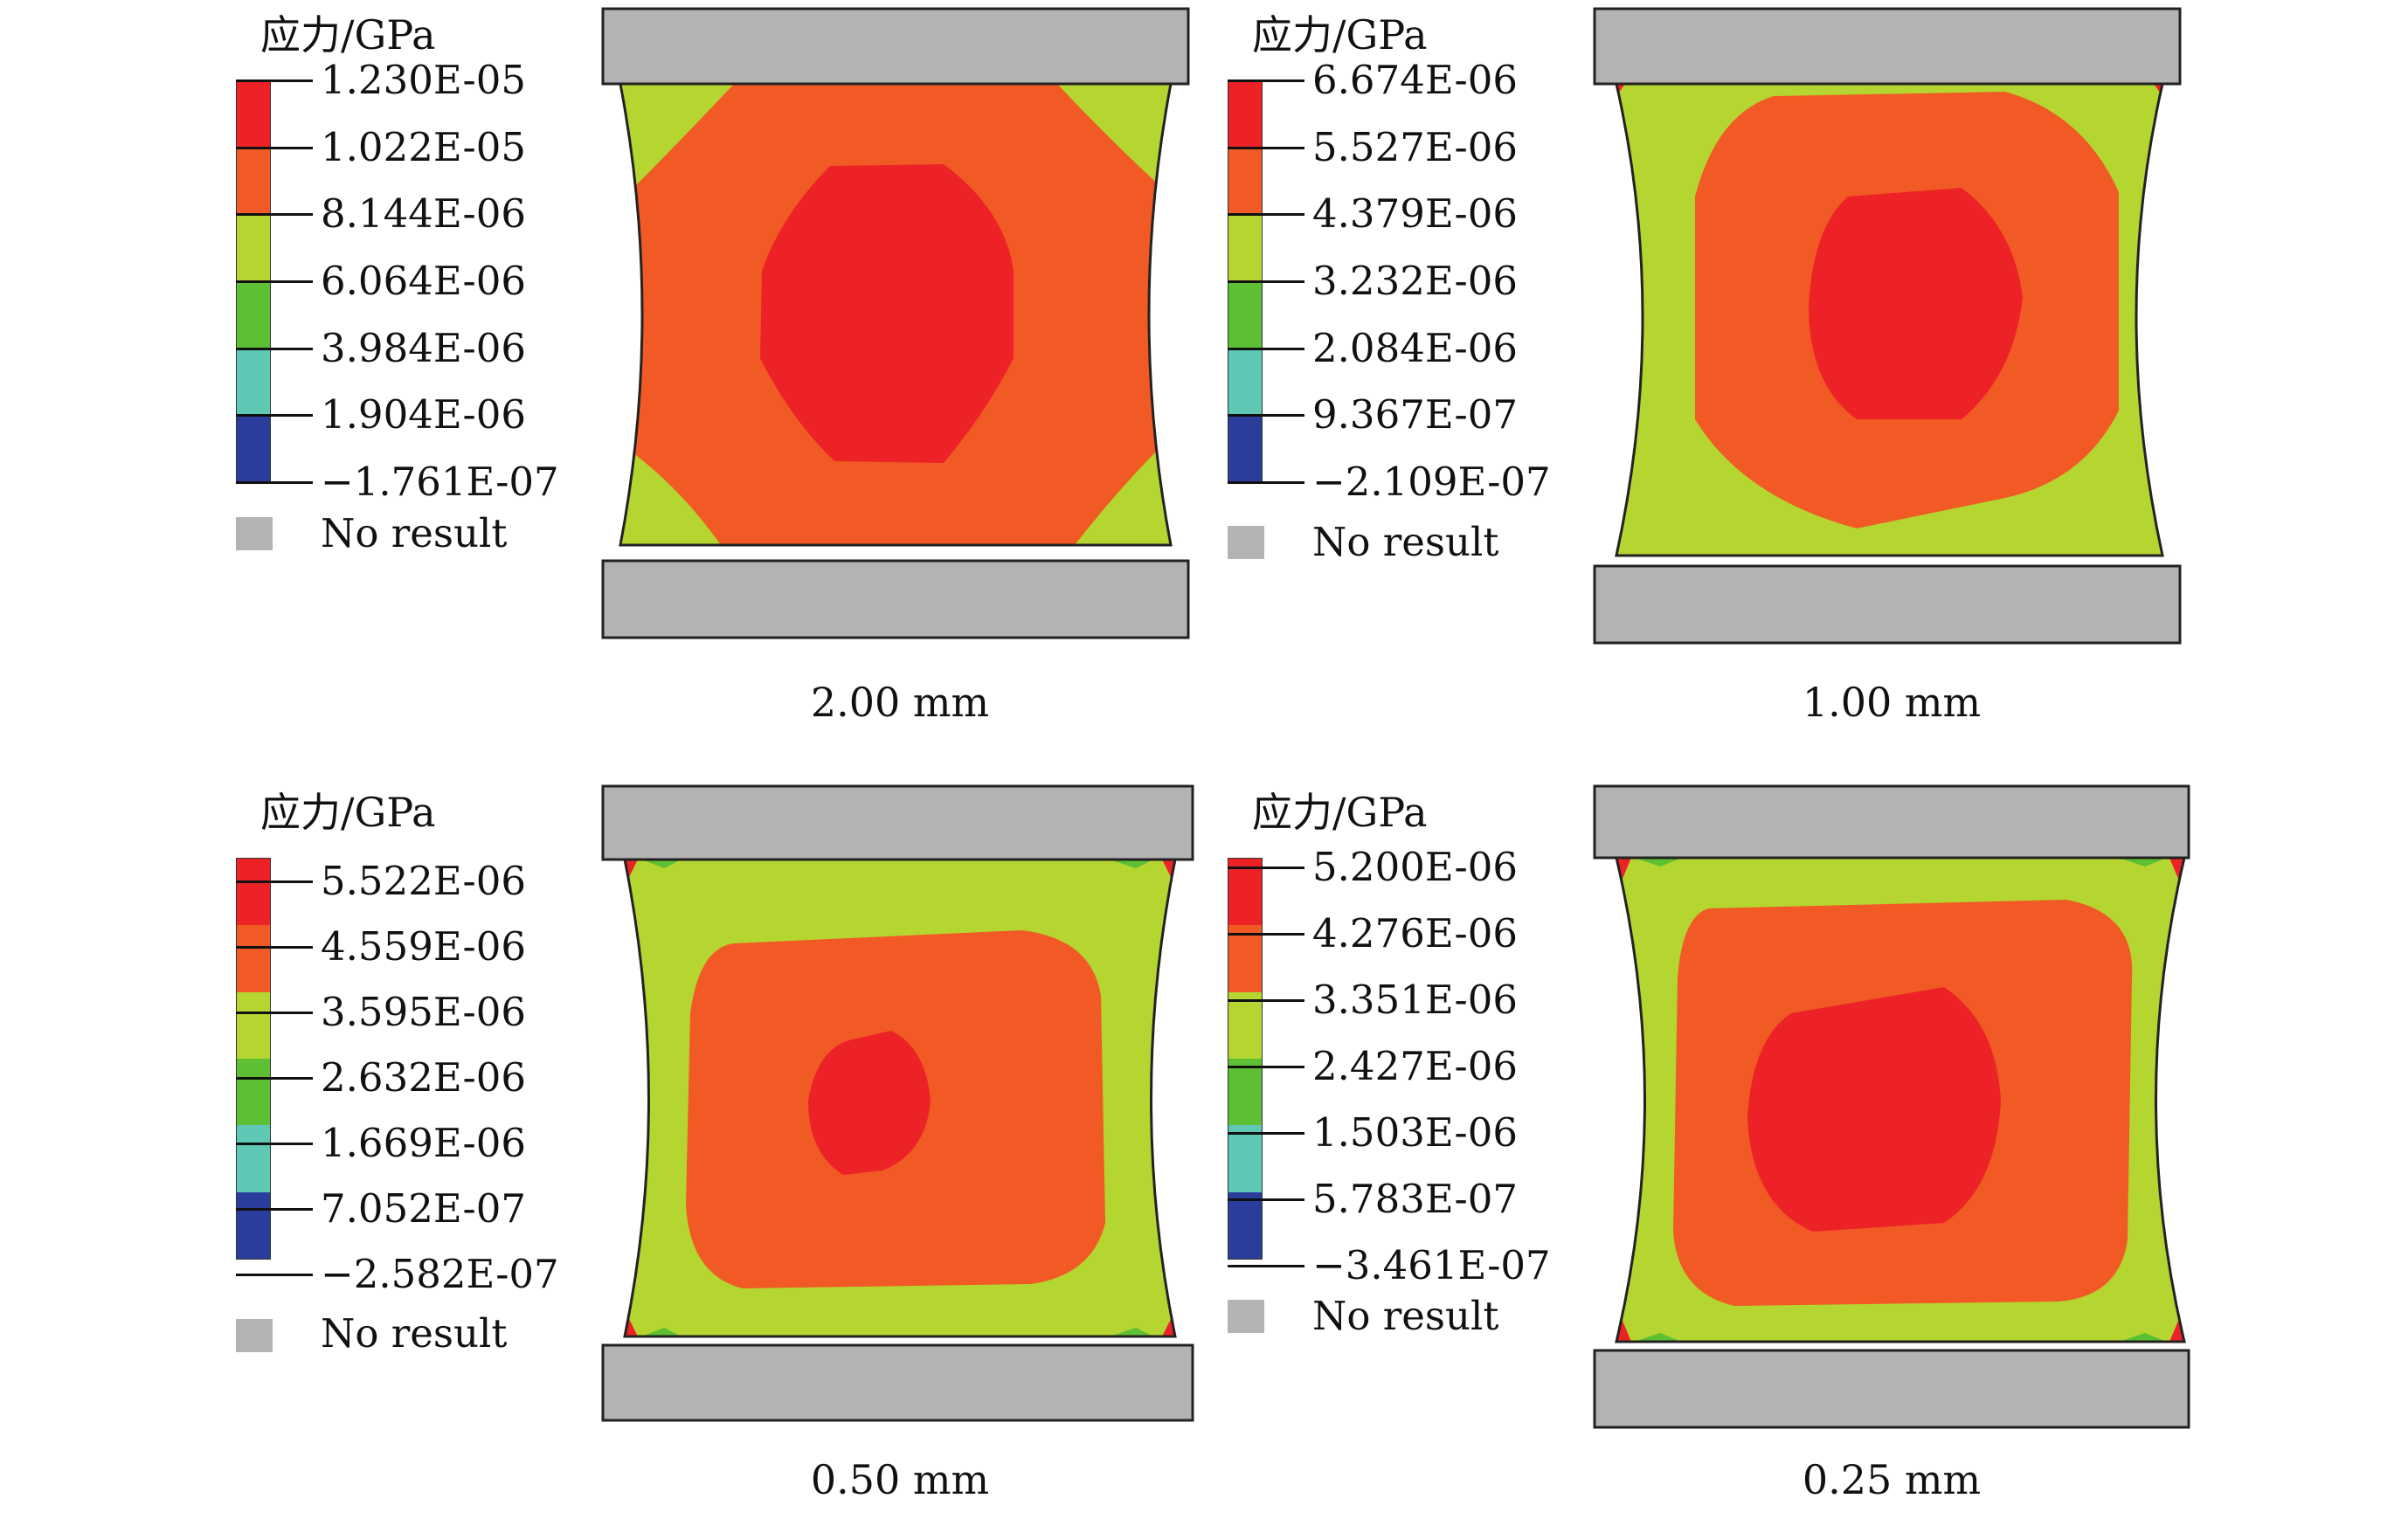 This screenshot has width=2408, height=1533. Describe the element at coordinates (423, 414) in the screenshot. I see `legend-value: 1.904E-06` at that location.